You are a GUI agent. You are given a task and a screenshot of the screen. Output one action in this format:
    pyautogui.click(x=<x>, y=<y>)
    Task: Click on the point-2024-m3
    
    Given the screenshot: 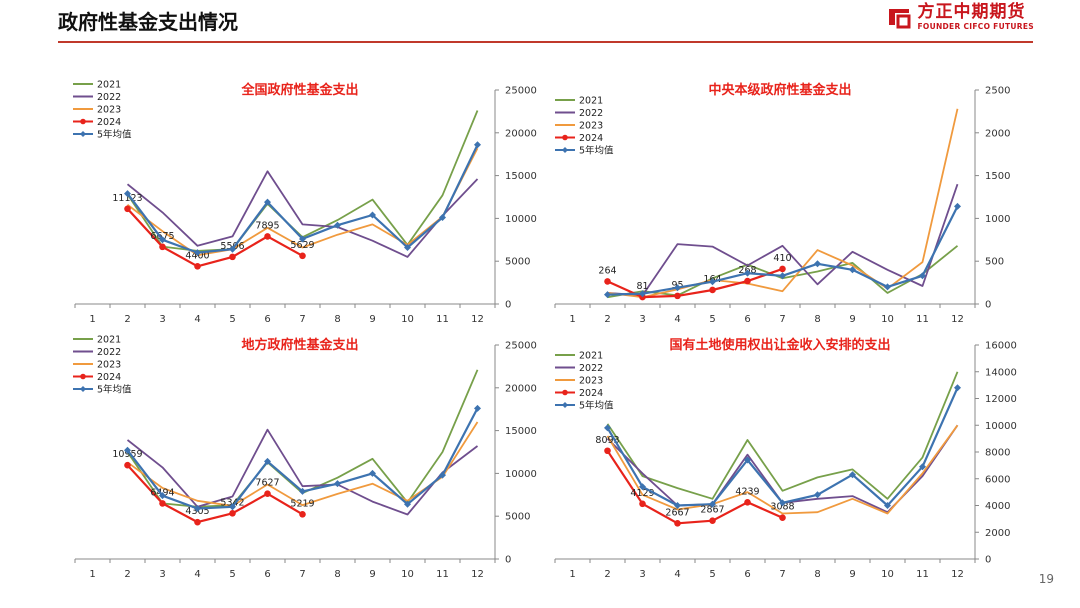 What is the action you would take?
    pyautogui.click(x=642, y=504)
    